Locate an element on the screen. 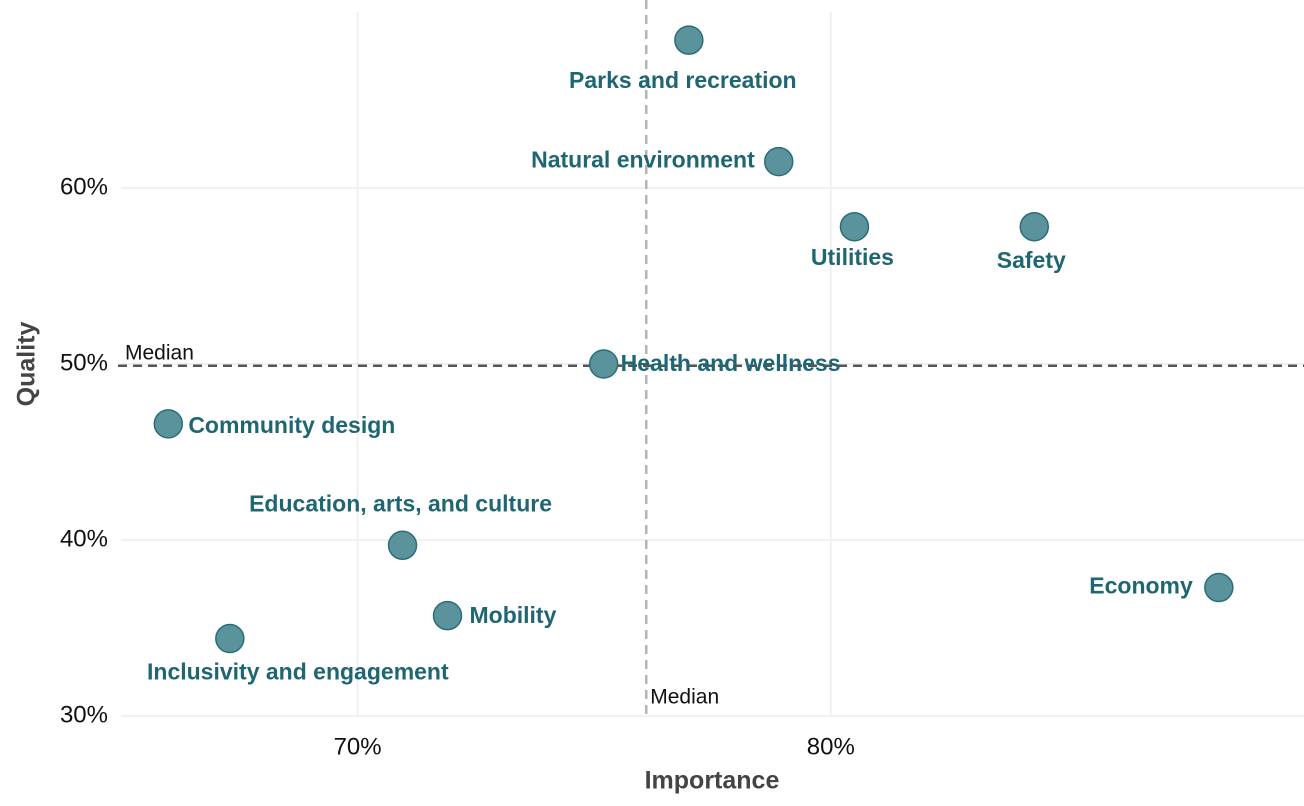 The height and width of the screenshot is (806, 1304). point-label: Utilities is located at coordinates (852, 257).